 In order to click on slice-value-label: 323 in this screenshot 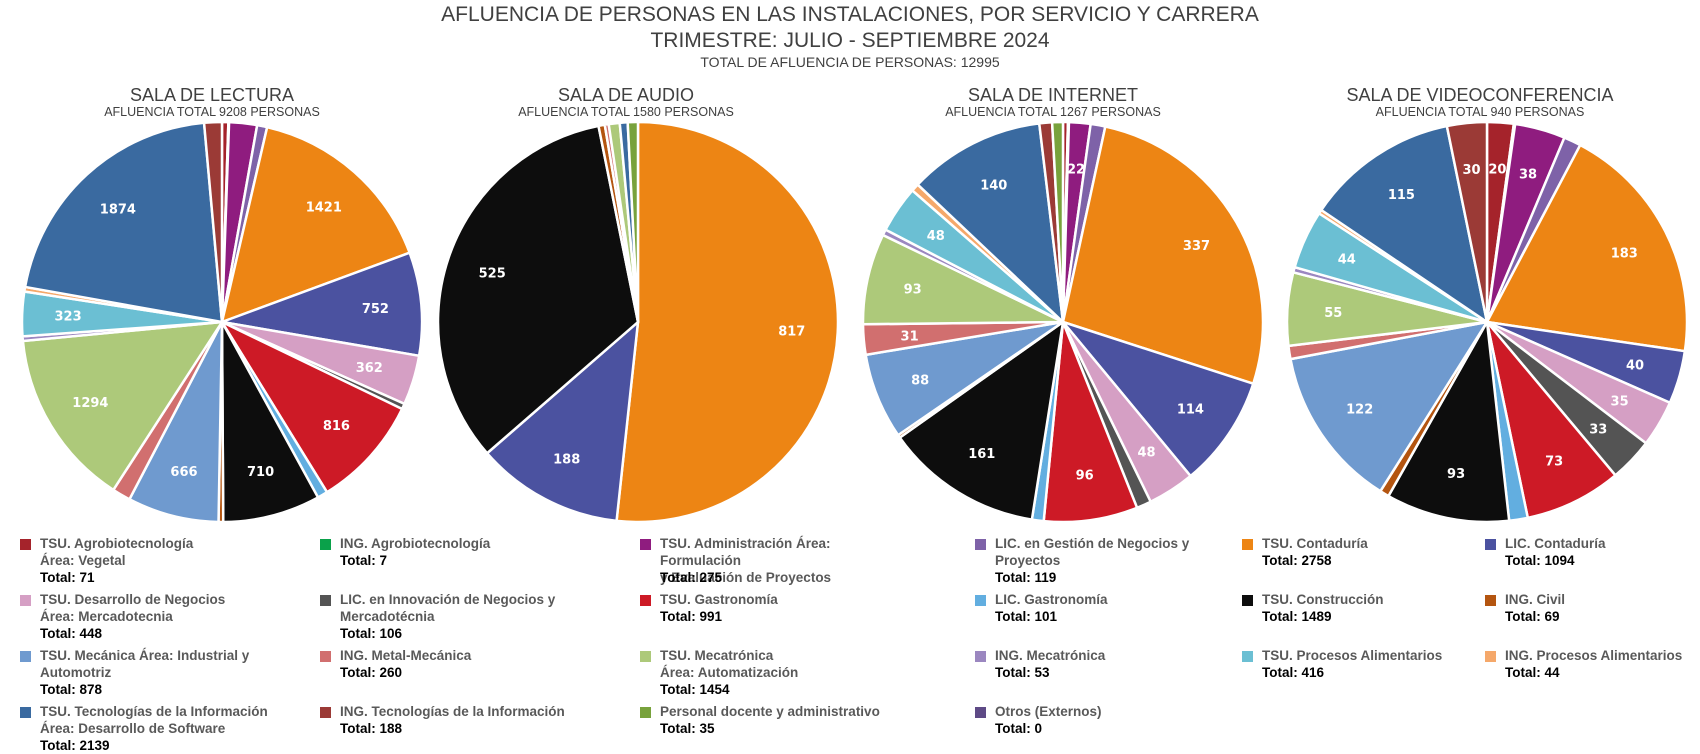, I will do `click(68, 317)`.